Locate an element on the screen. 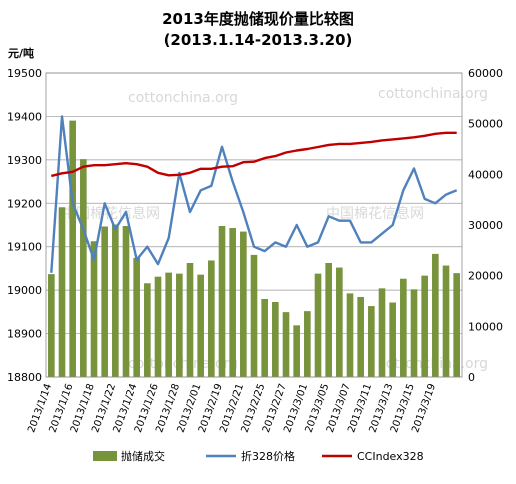  legend: 抛储成交 折328价格 CCIndex328 is located at coordinates (258, 456).